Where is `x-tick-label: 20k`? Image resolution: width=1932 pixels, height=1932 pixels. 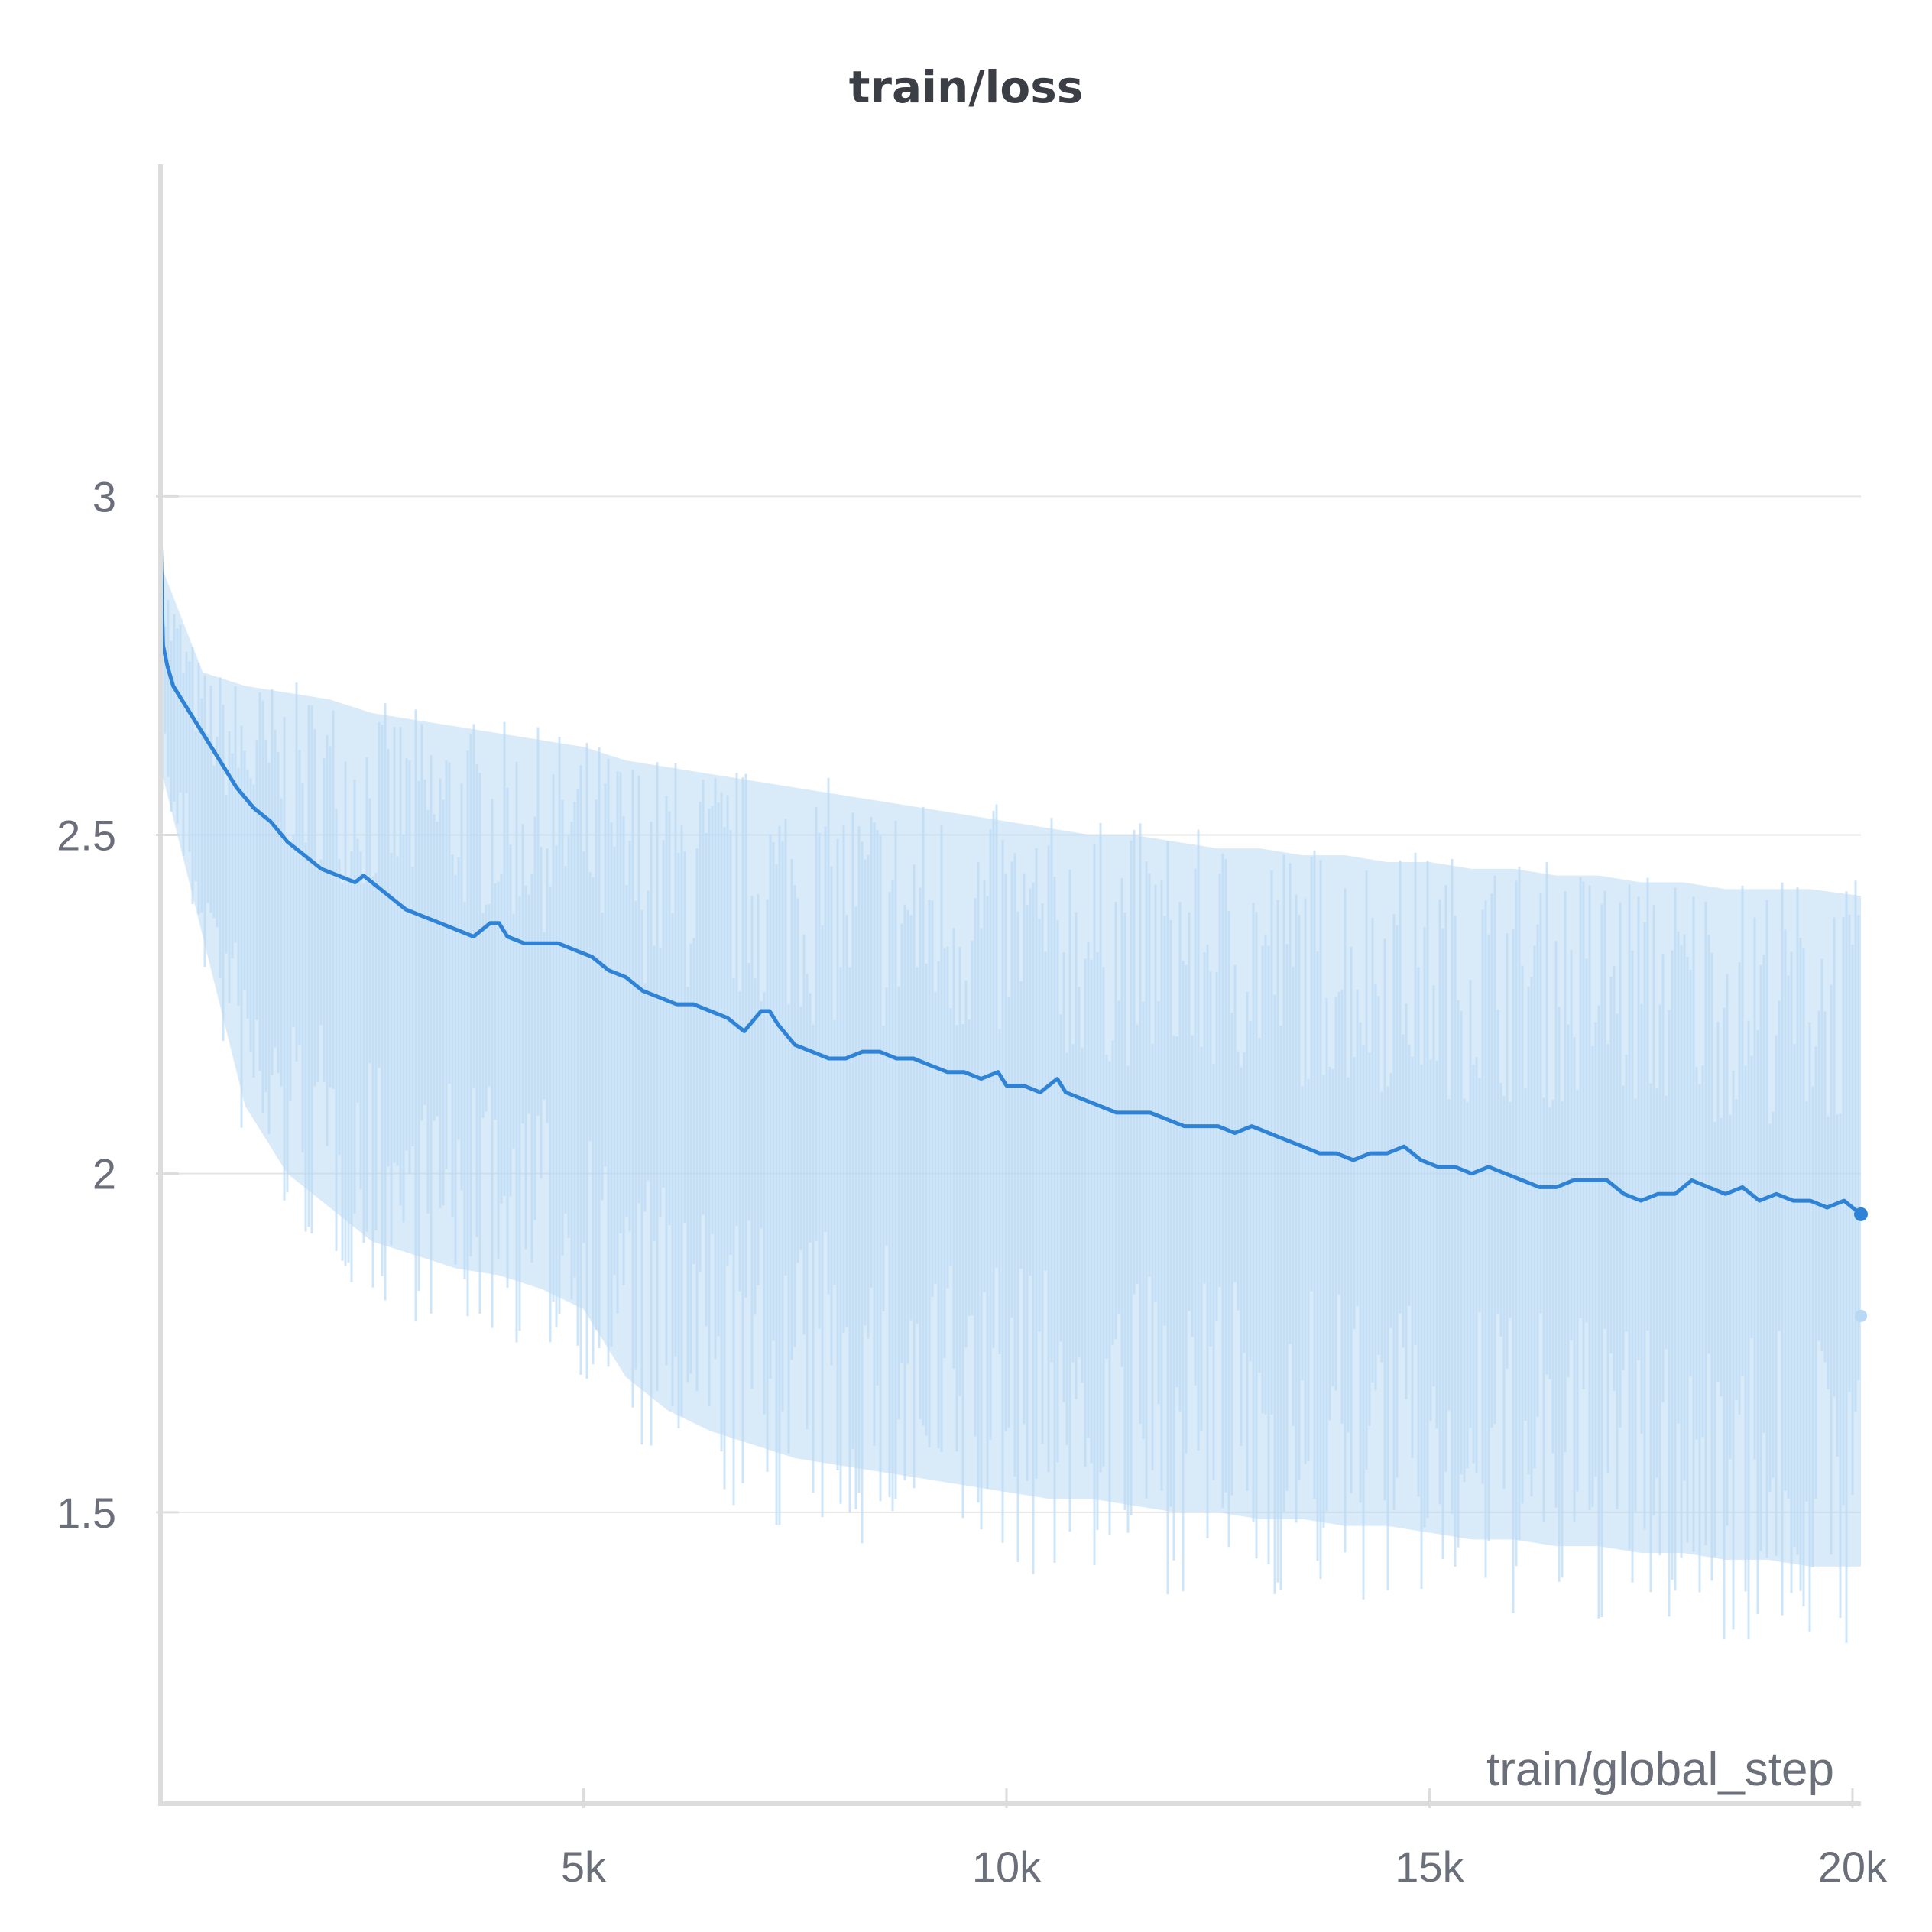
x-tick-label: 20k is located at coordinates (1853, 1867).